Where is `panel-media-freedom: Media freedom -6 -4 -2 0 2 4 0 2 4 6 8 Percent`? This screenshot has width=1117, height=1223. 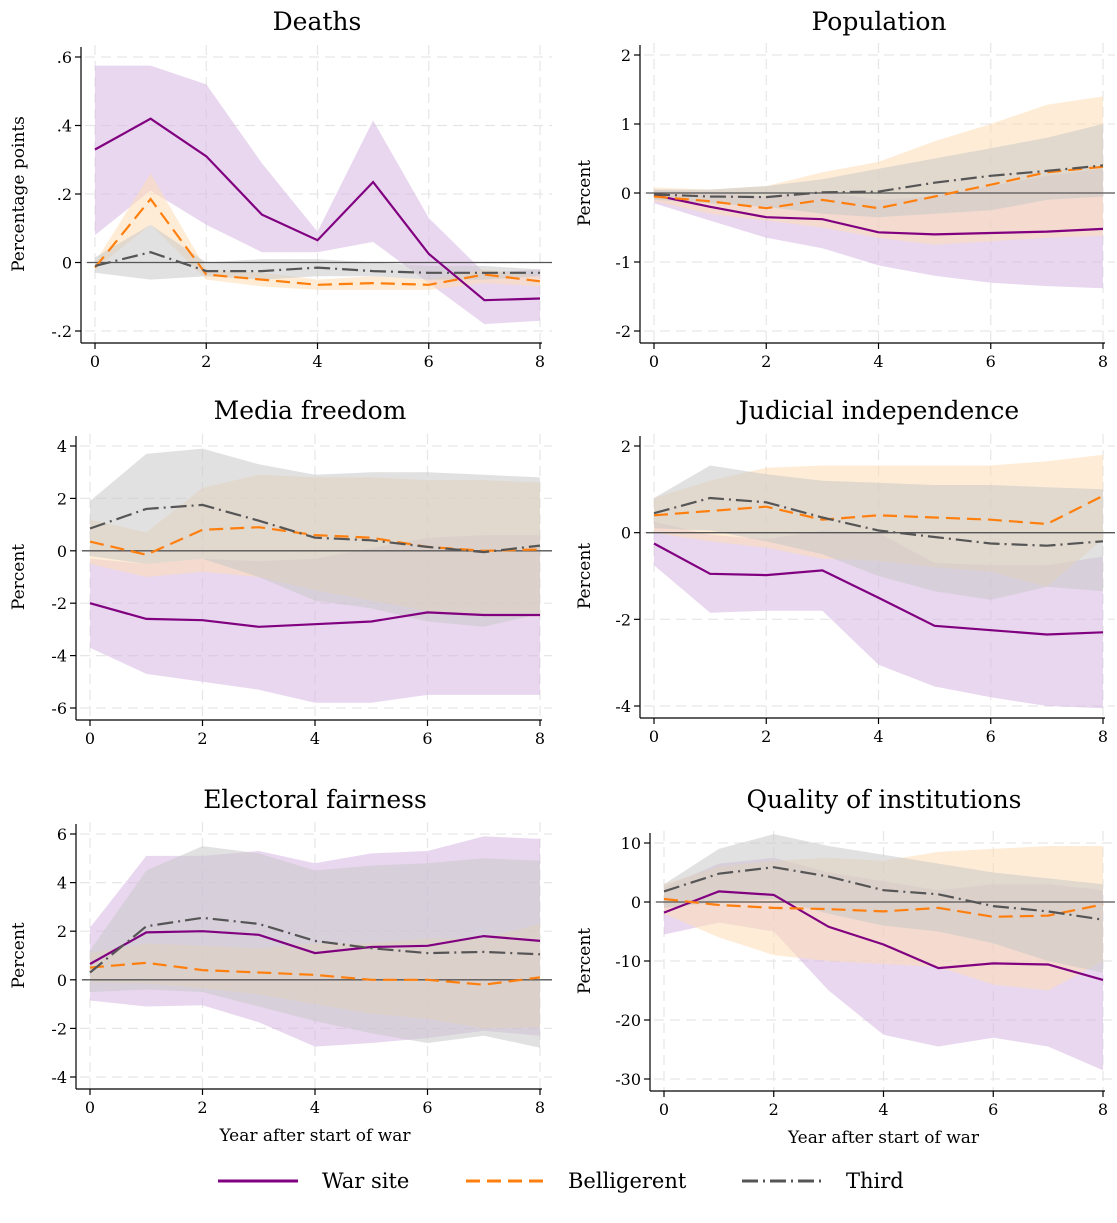 panel-media-freedom: Media freedom -6 -4 -2 0 2 4 0 2 4 6 8 Percent is located at coordinates (280, 572).